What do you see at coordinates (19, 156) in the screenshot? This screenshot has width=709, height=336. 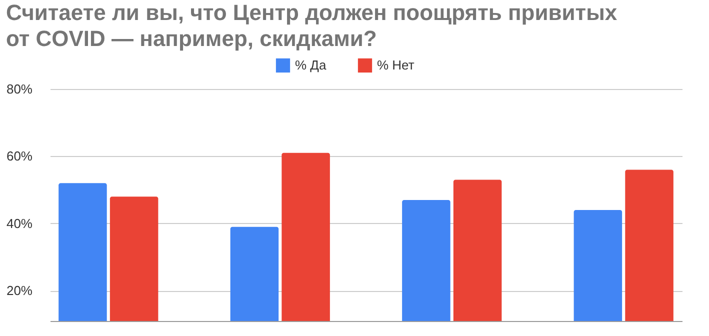 I see `y-tick-label: 60%` at bounding box center [19, 156].